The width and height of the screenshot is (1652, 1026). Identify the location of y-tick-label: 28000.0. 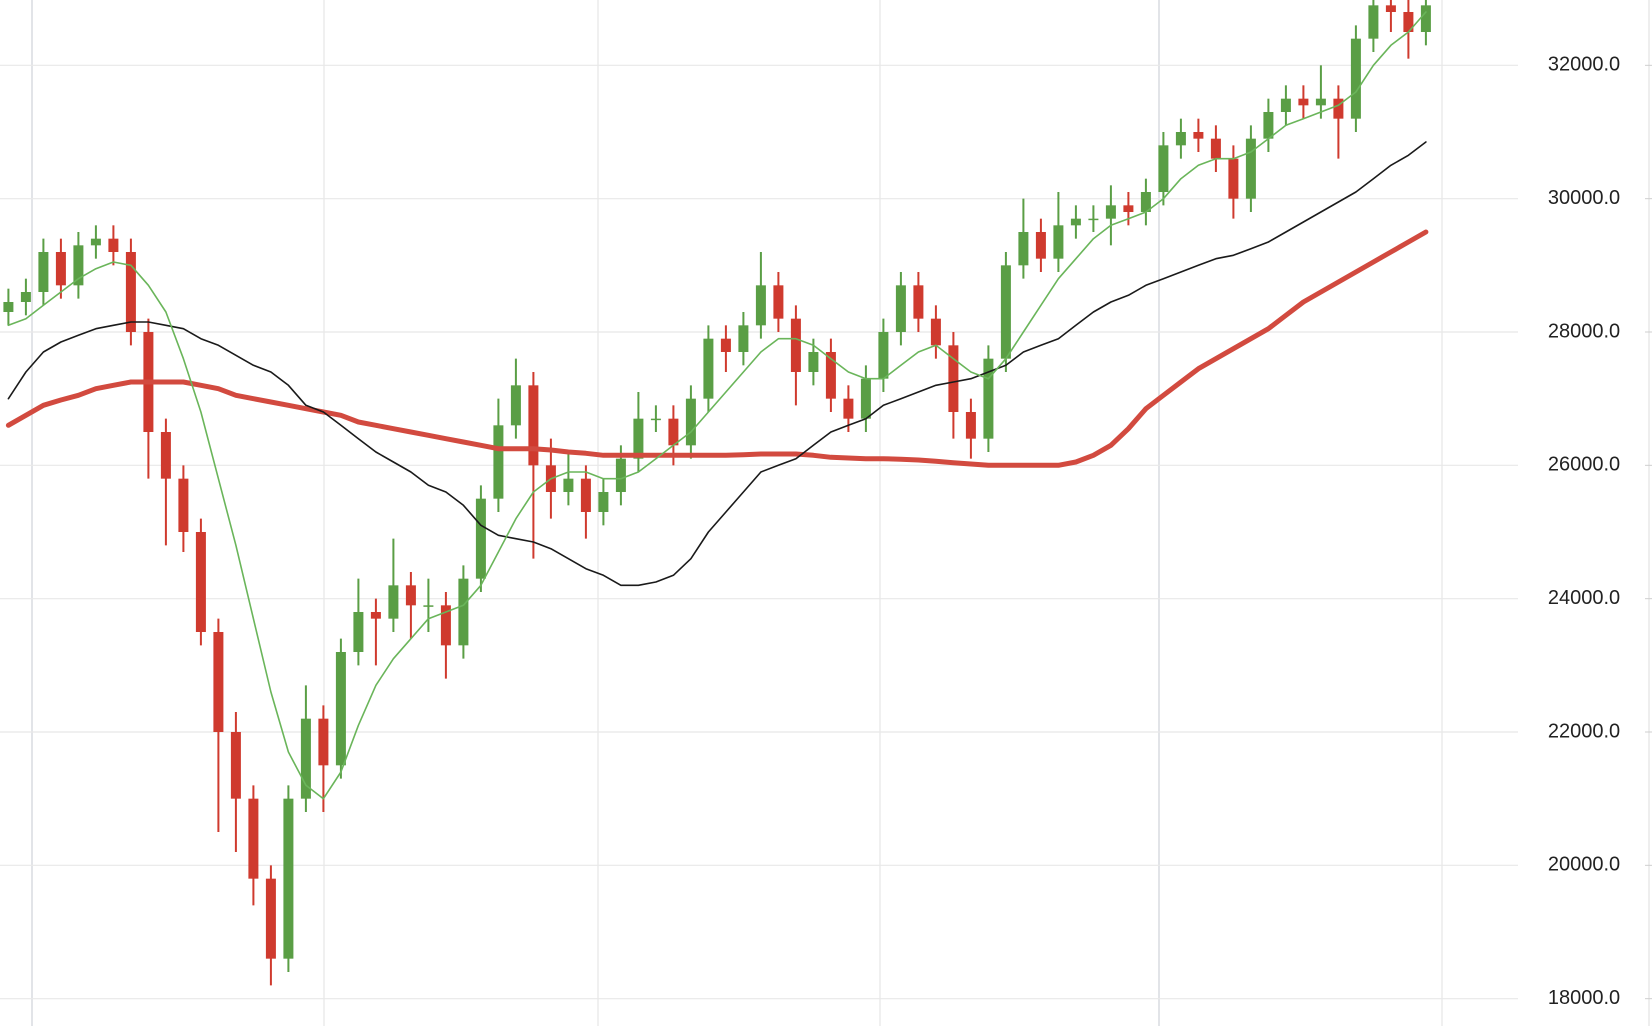
(1584, 331).